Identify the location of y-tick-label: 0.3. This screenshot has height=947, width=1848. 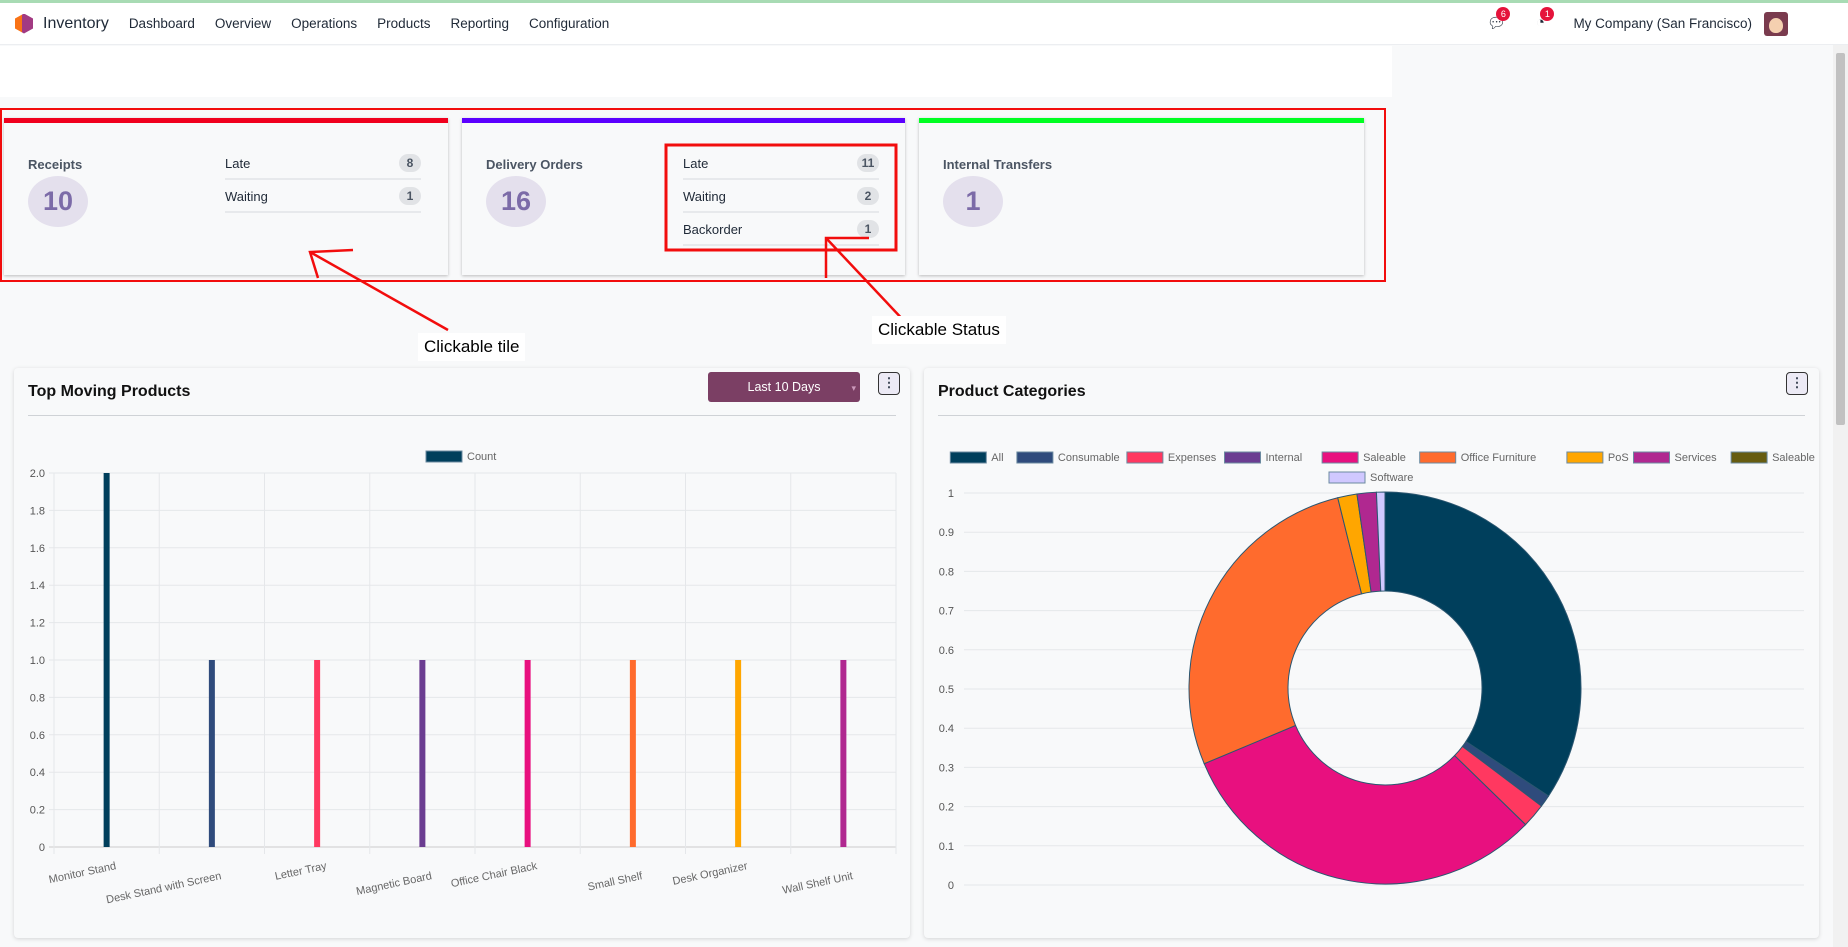
(946, 768).